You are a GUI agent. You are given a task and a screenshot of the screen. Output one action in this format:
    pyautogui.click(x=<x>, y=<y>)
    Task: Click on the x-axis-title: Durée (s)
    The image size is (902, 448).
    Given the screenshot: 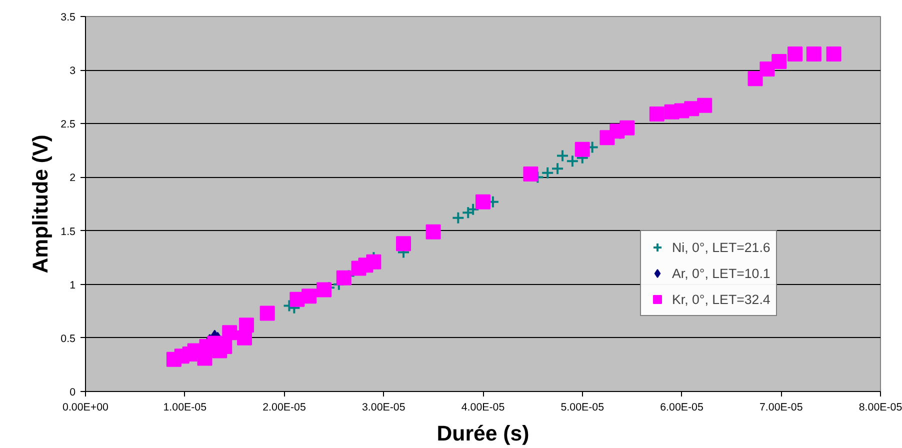 What is the action you would take?
    pyautogui.click(x=483, y=434)
    